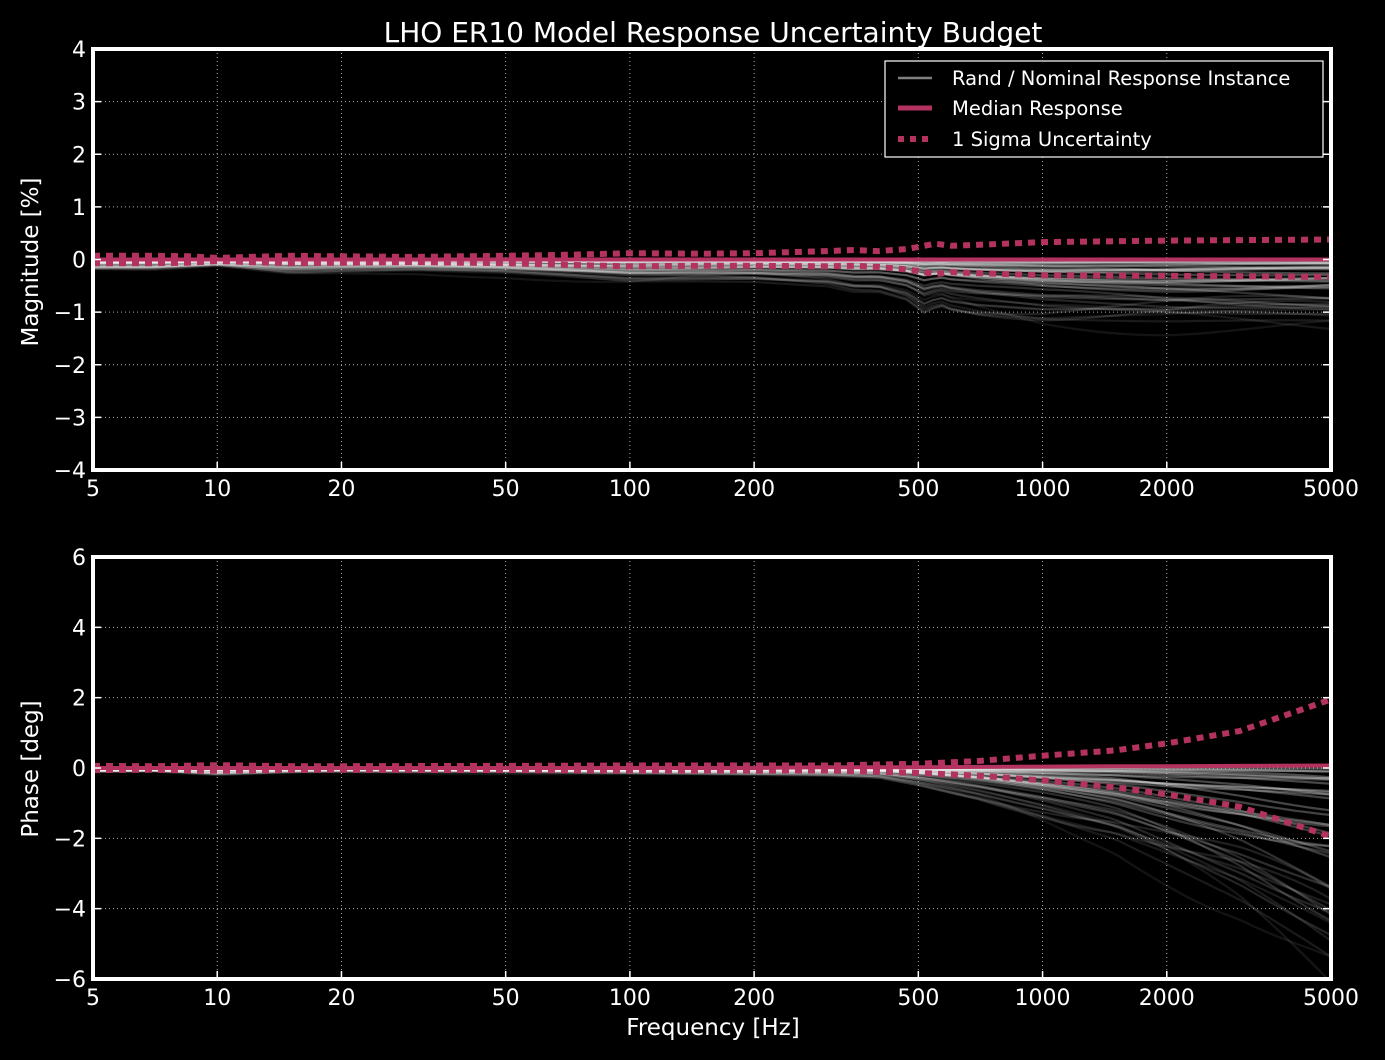  I want to click on x-axis-label: Frequency [Hz], so click(712, 1028).